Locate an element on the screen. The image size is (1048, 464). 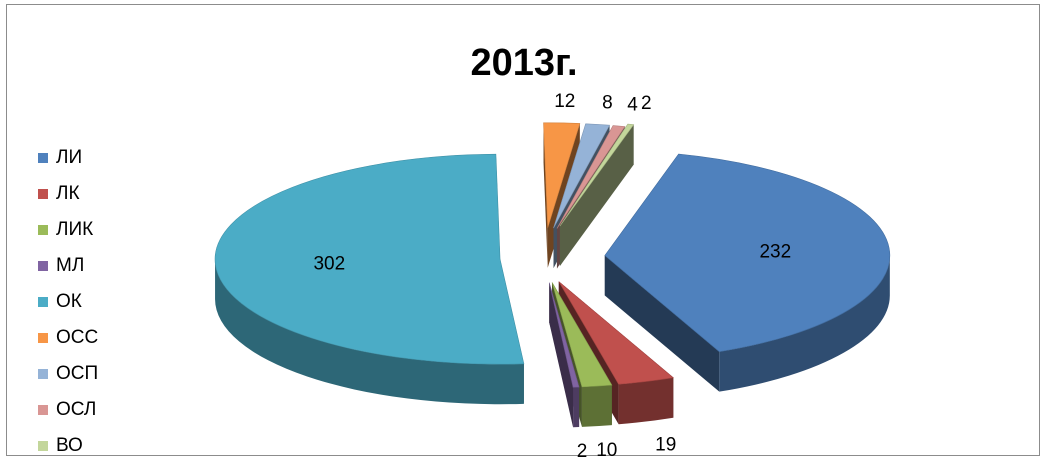
legend-swatch-ok is located at coordinates (43, 302).